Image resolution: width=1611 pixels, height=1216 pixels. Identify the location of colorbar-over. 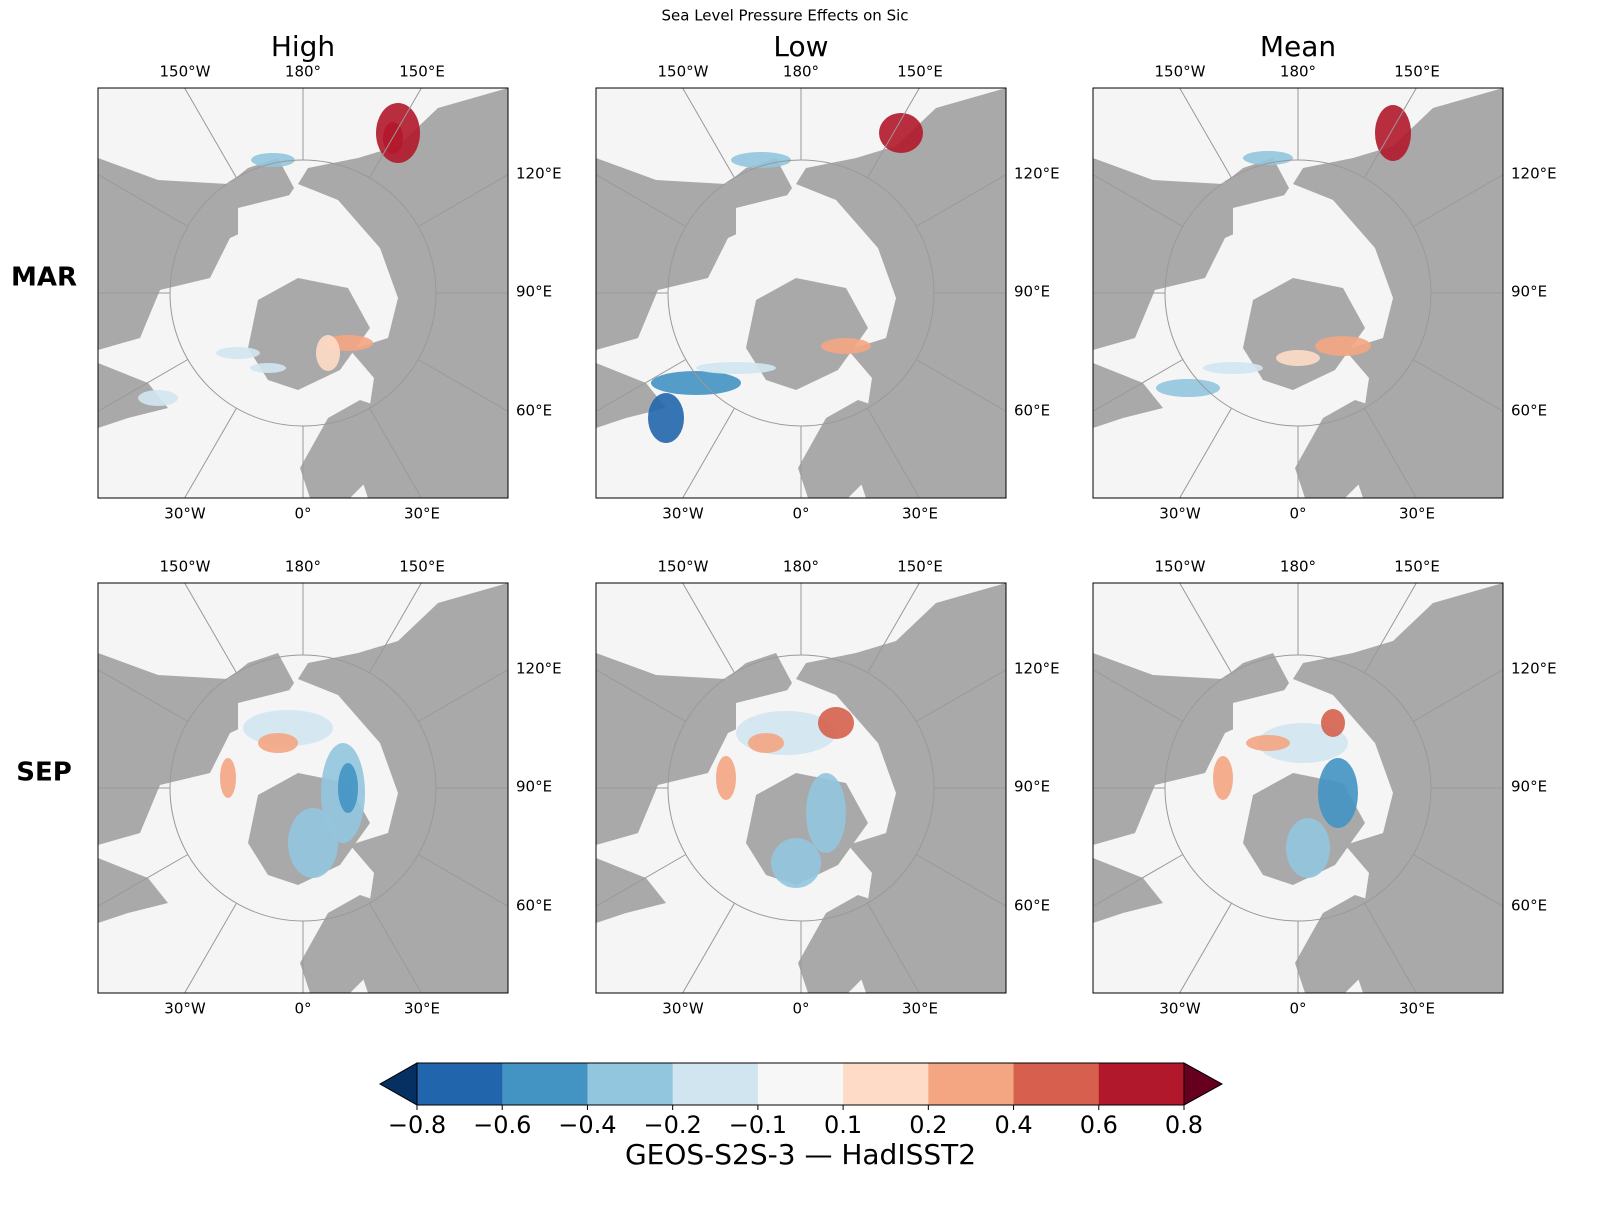
(1203, 1084).